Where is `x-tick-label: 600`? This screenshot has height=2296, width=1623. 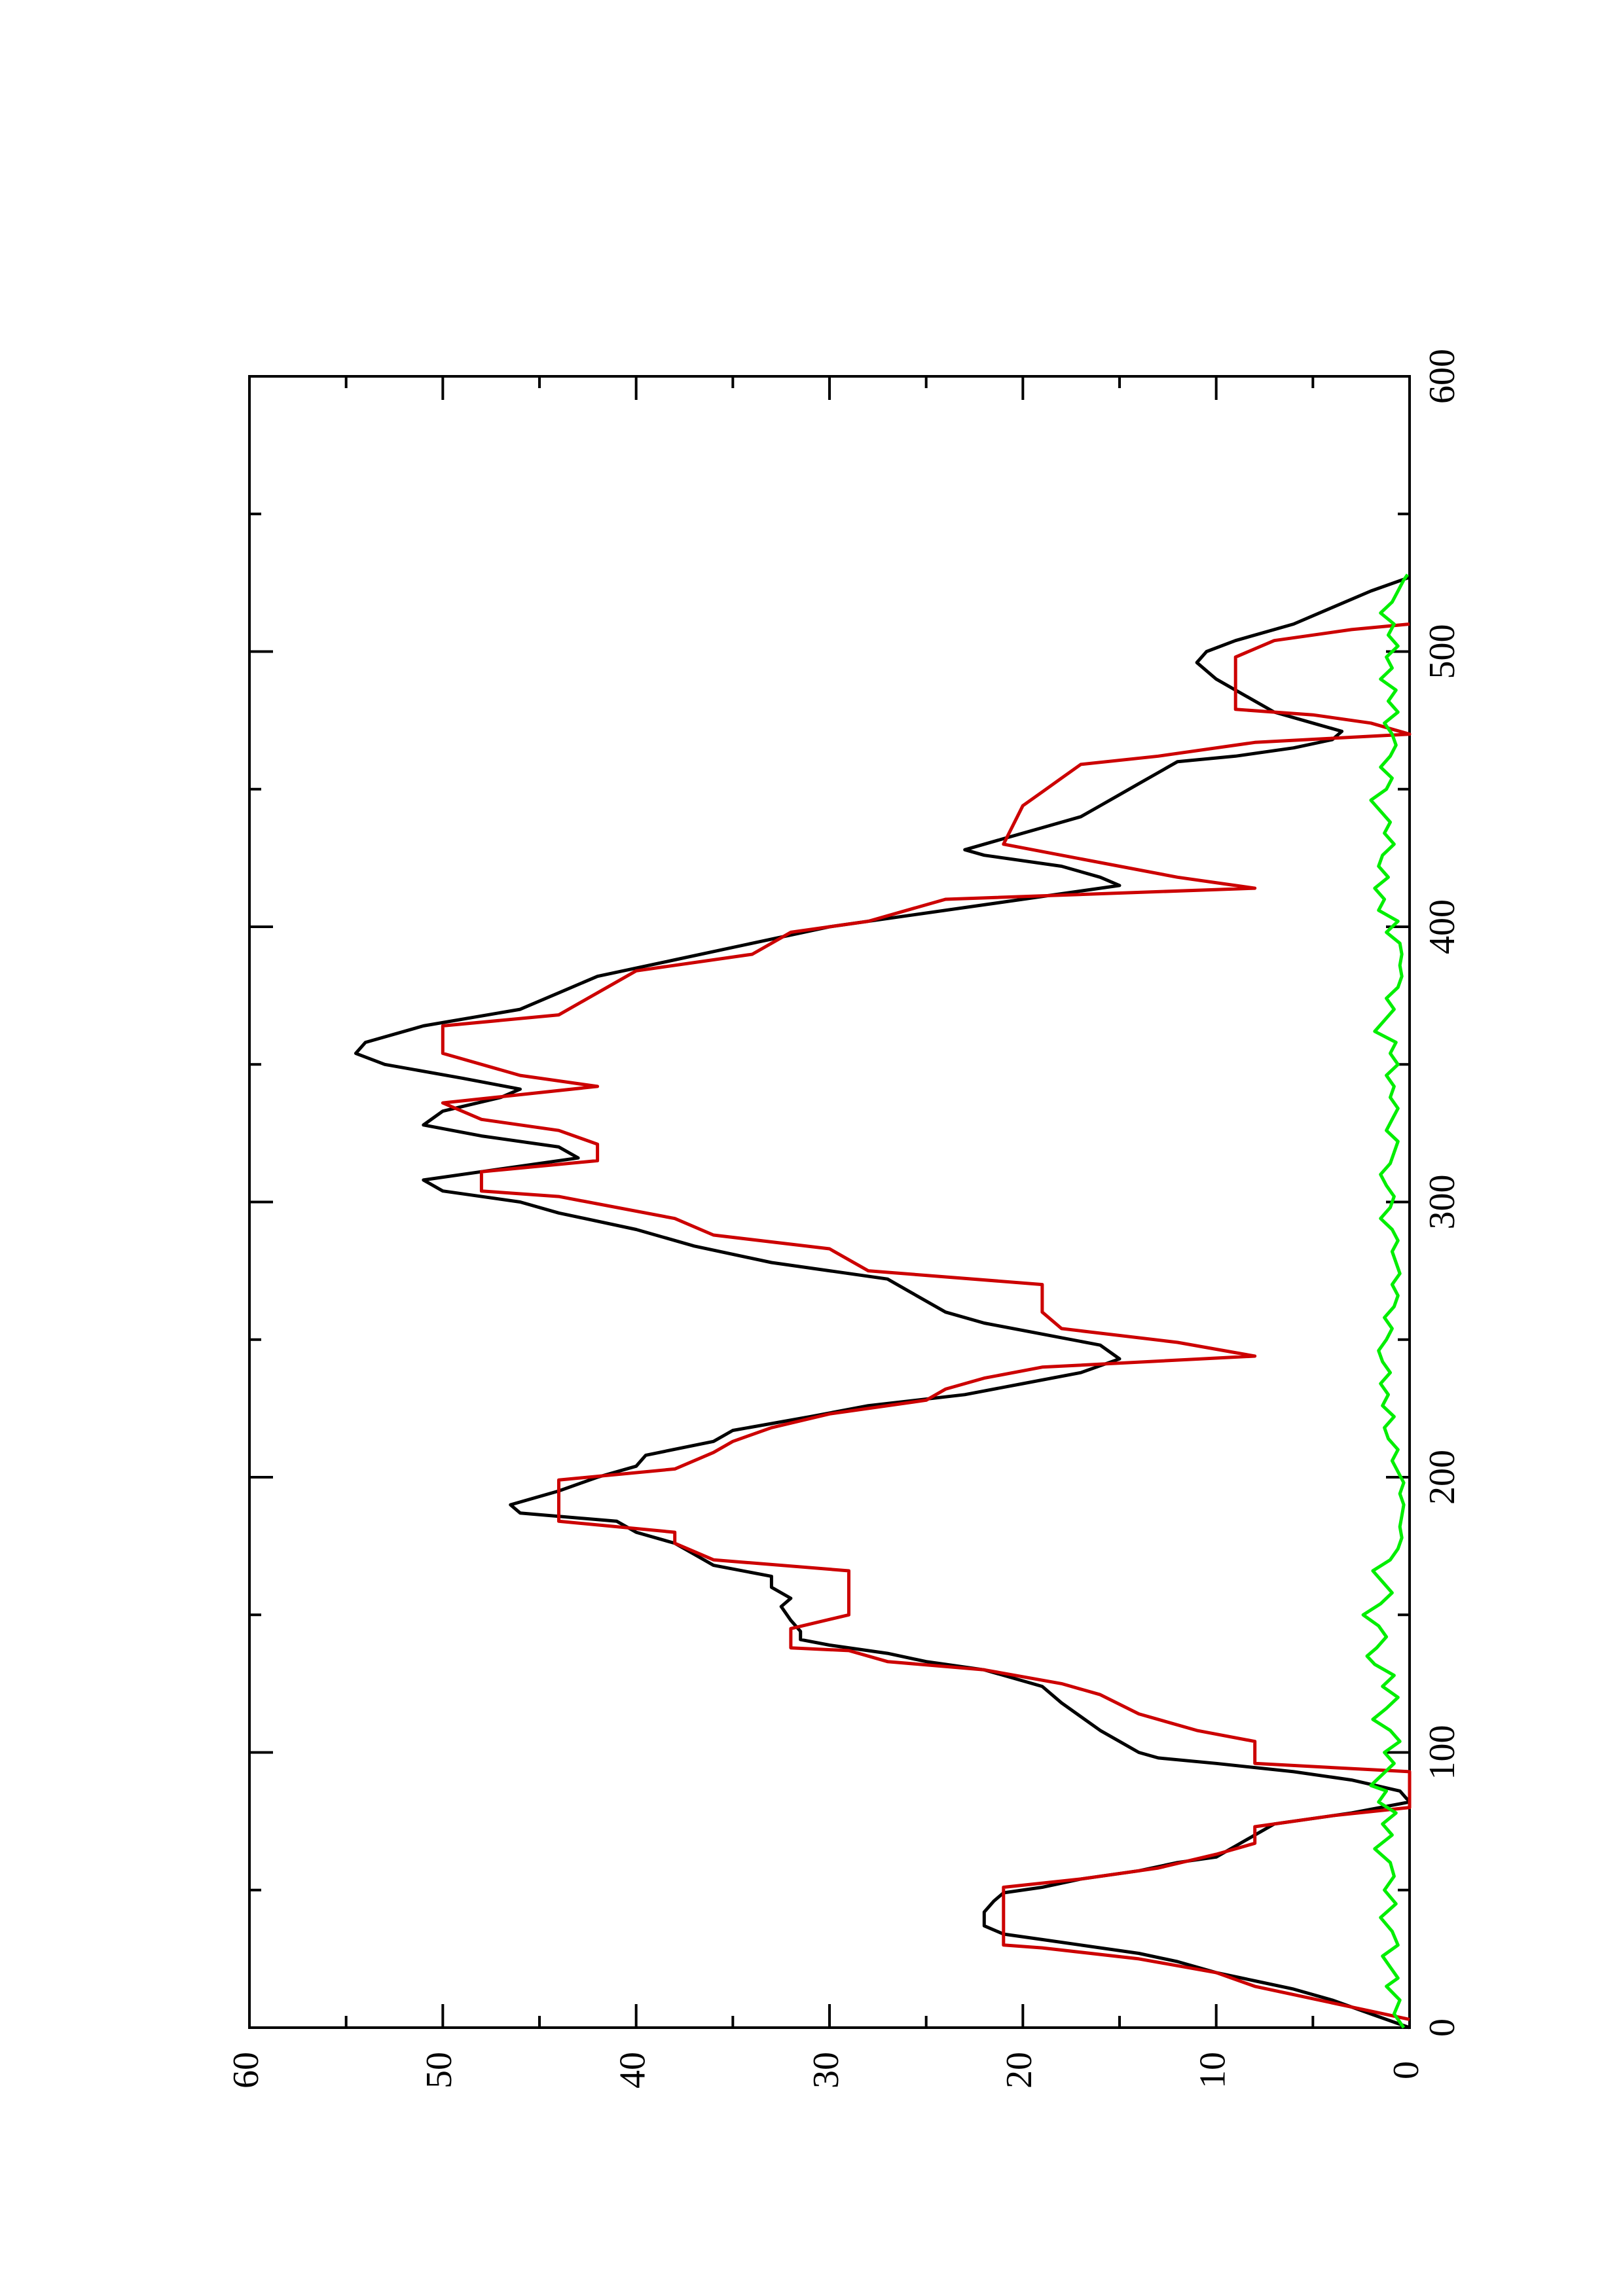
x-tick-label: 600 is located at coordinates (1442, 376).